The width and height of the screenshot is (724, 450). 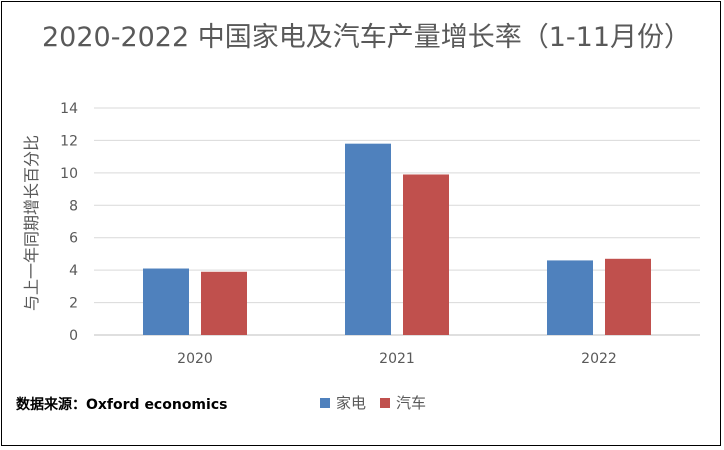 I want to click on bar-汽车-2022, so click(x=628, y=296).